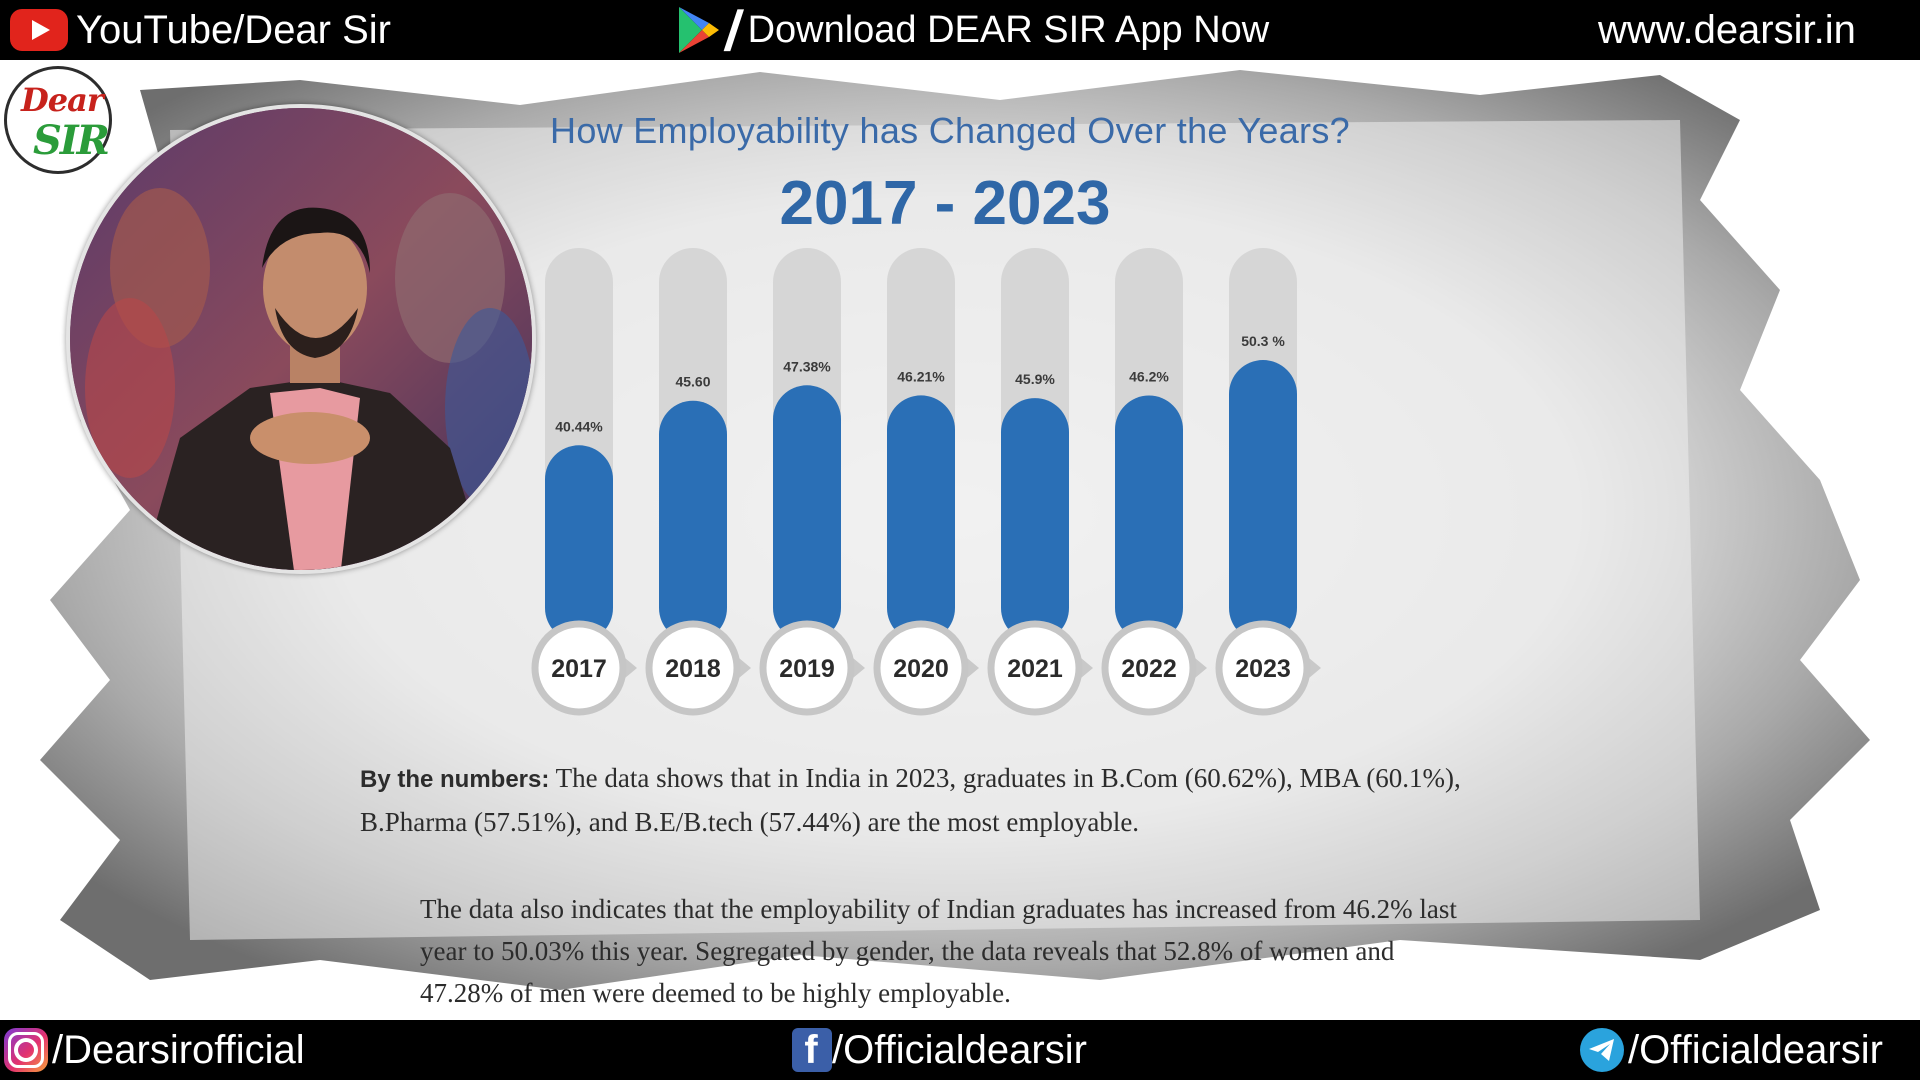 This screenshot has height=1080, width=1920. What do you see at coordinates (1263, 341) in the screenshot?
I see `data-label: 50.3 %` at bounding box center [1263, 341].